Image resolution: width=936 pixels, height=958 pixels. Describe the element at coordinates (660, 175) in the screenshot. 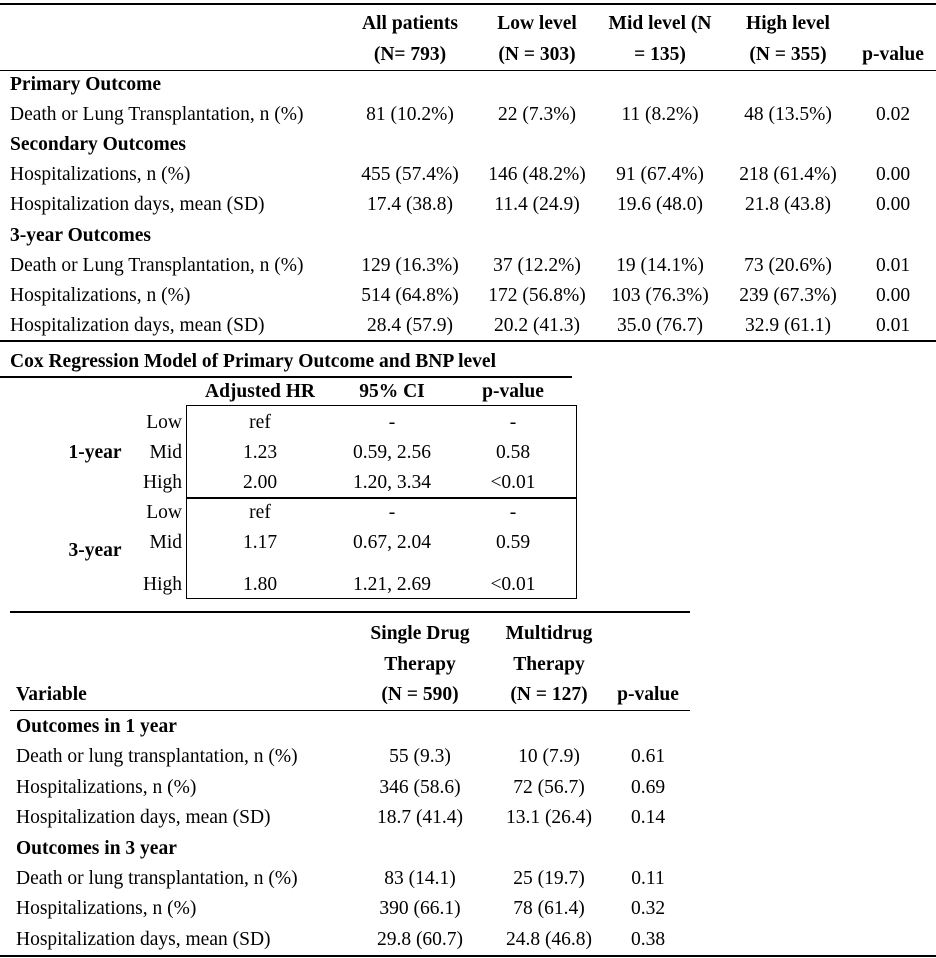

I see `cell: 91 (67.4%)` at that location.